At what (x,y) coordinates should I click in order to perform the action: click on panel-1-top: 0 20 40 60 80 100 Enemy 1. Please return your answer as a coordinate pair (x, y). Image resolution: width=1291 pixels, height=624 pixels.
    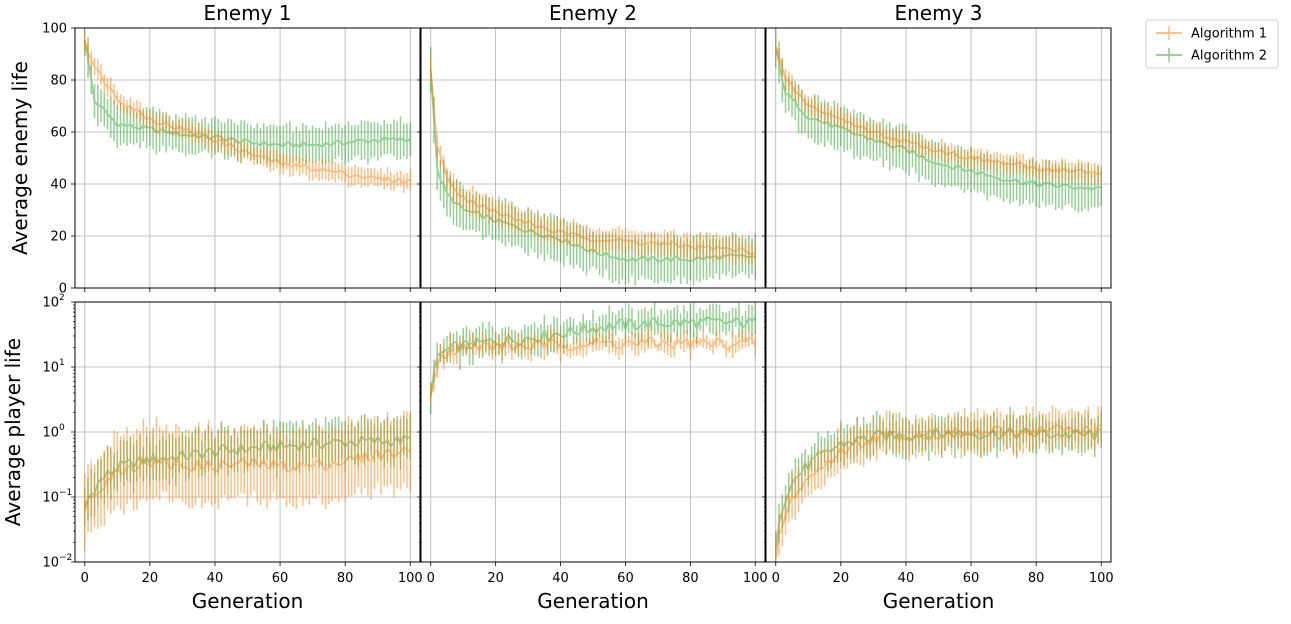
    Looking at the image, I should click on (231, 149).